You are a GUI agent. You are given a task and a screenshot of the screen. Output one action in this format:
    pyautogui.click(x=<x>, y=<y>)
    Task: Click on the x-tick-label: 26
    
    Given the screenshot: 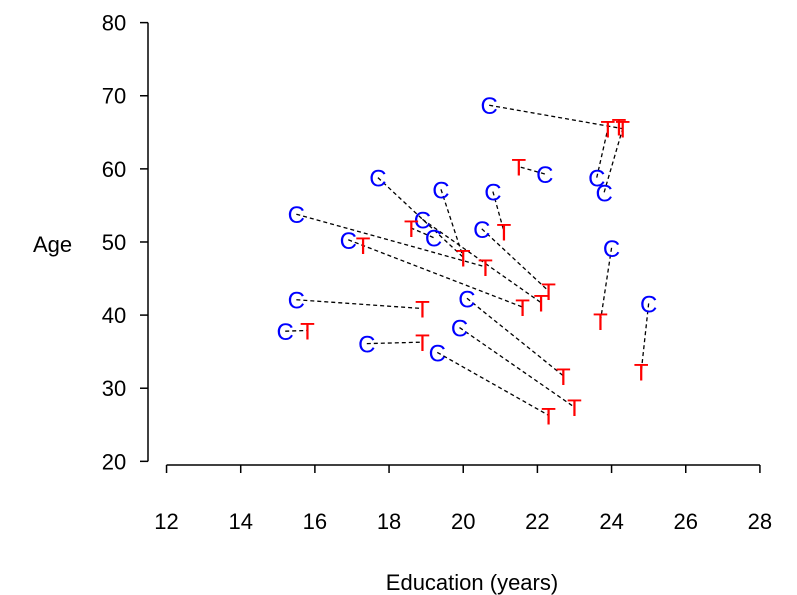 What is the action you would take?
    pyautogui.click(x=686, y=521)
    